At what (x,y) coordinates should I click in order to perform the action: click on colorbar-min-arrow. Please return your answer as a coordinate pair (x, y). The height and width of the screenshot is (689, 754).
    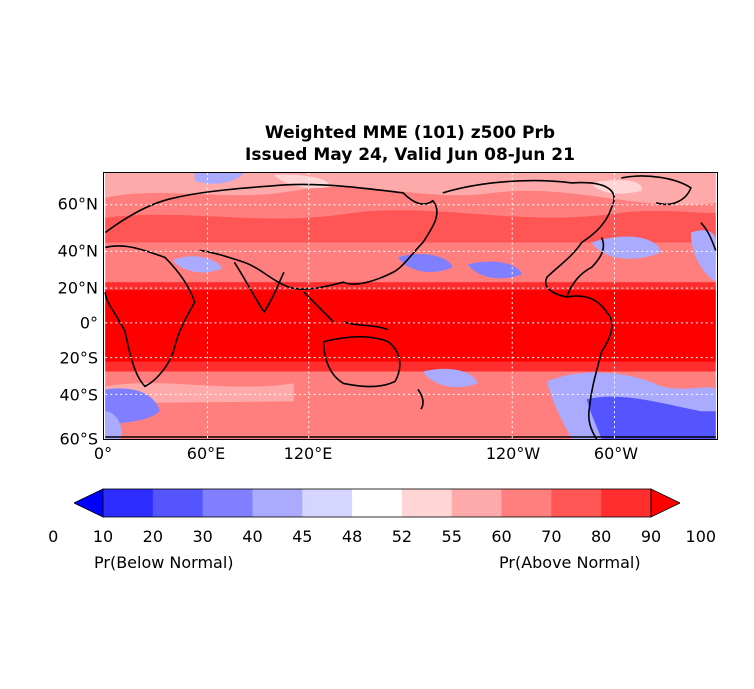
    Looking at the image, I should click on (89, 503).